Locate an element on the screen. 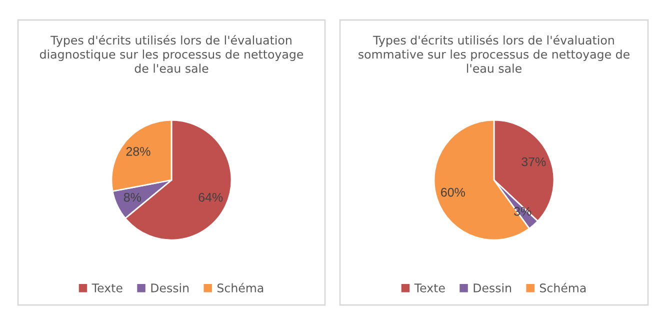  chart-title: Types d'écrits utilisés lors de l'évaluation diagnostique sur les processus de nettoyage de l'eau sale is located at coordinates (172, 54).